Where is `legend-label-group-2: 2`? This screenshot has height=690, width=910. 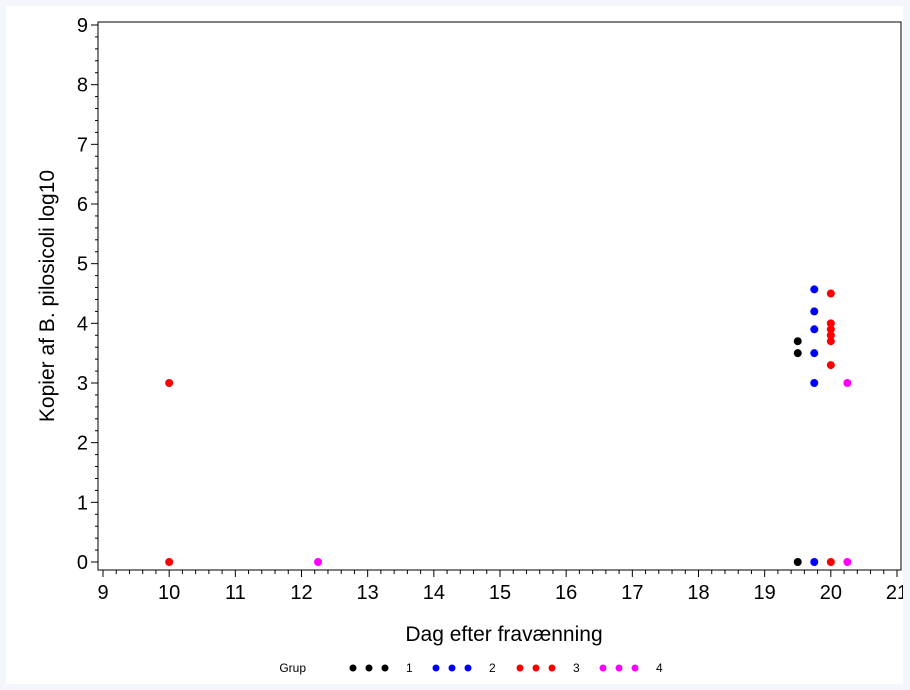
legend-label-group-2: 2 is located at coordinates (492, 668).